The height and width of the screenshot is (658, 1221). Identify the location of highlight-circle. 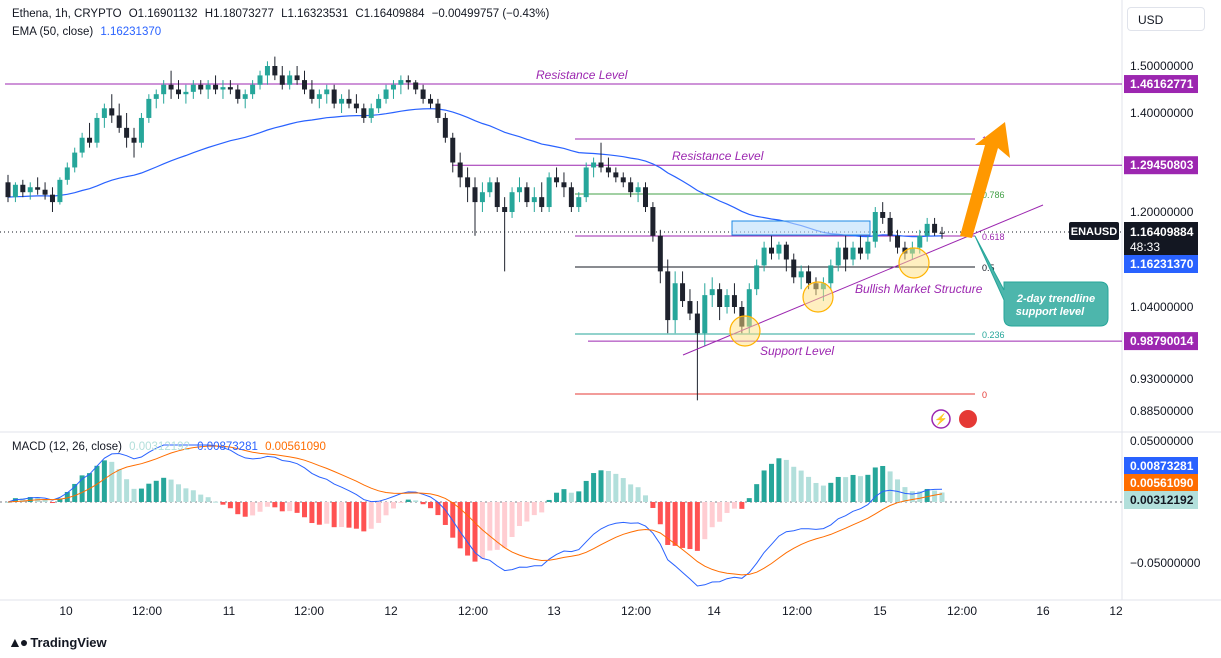
(914, 263).